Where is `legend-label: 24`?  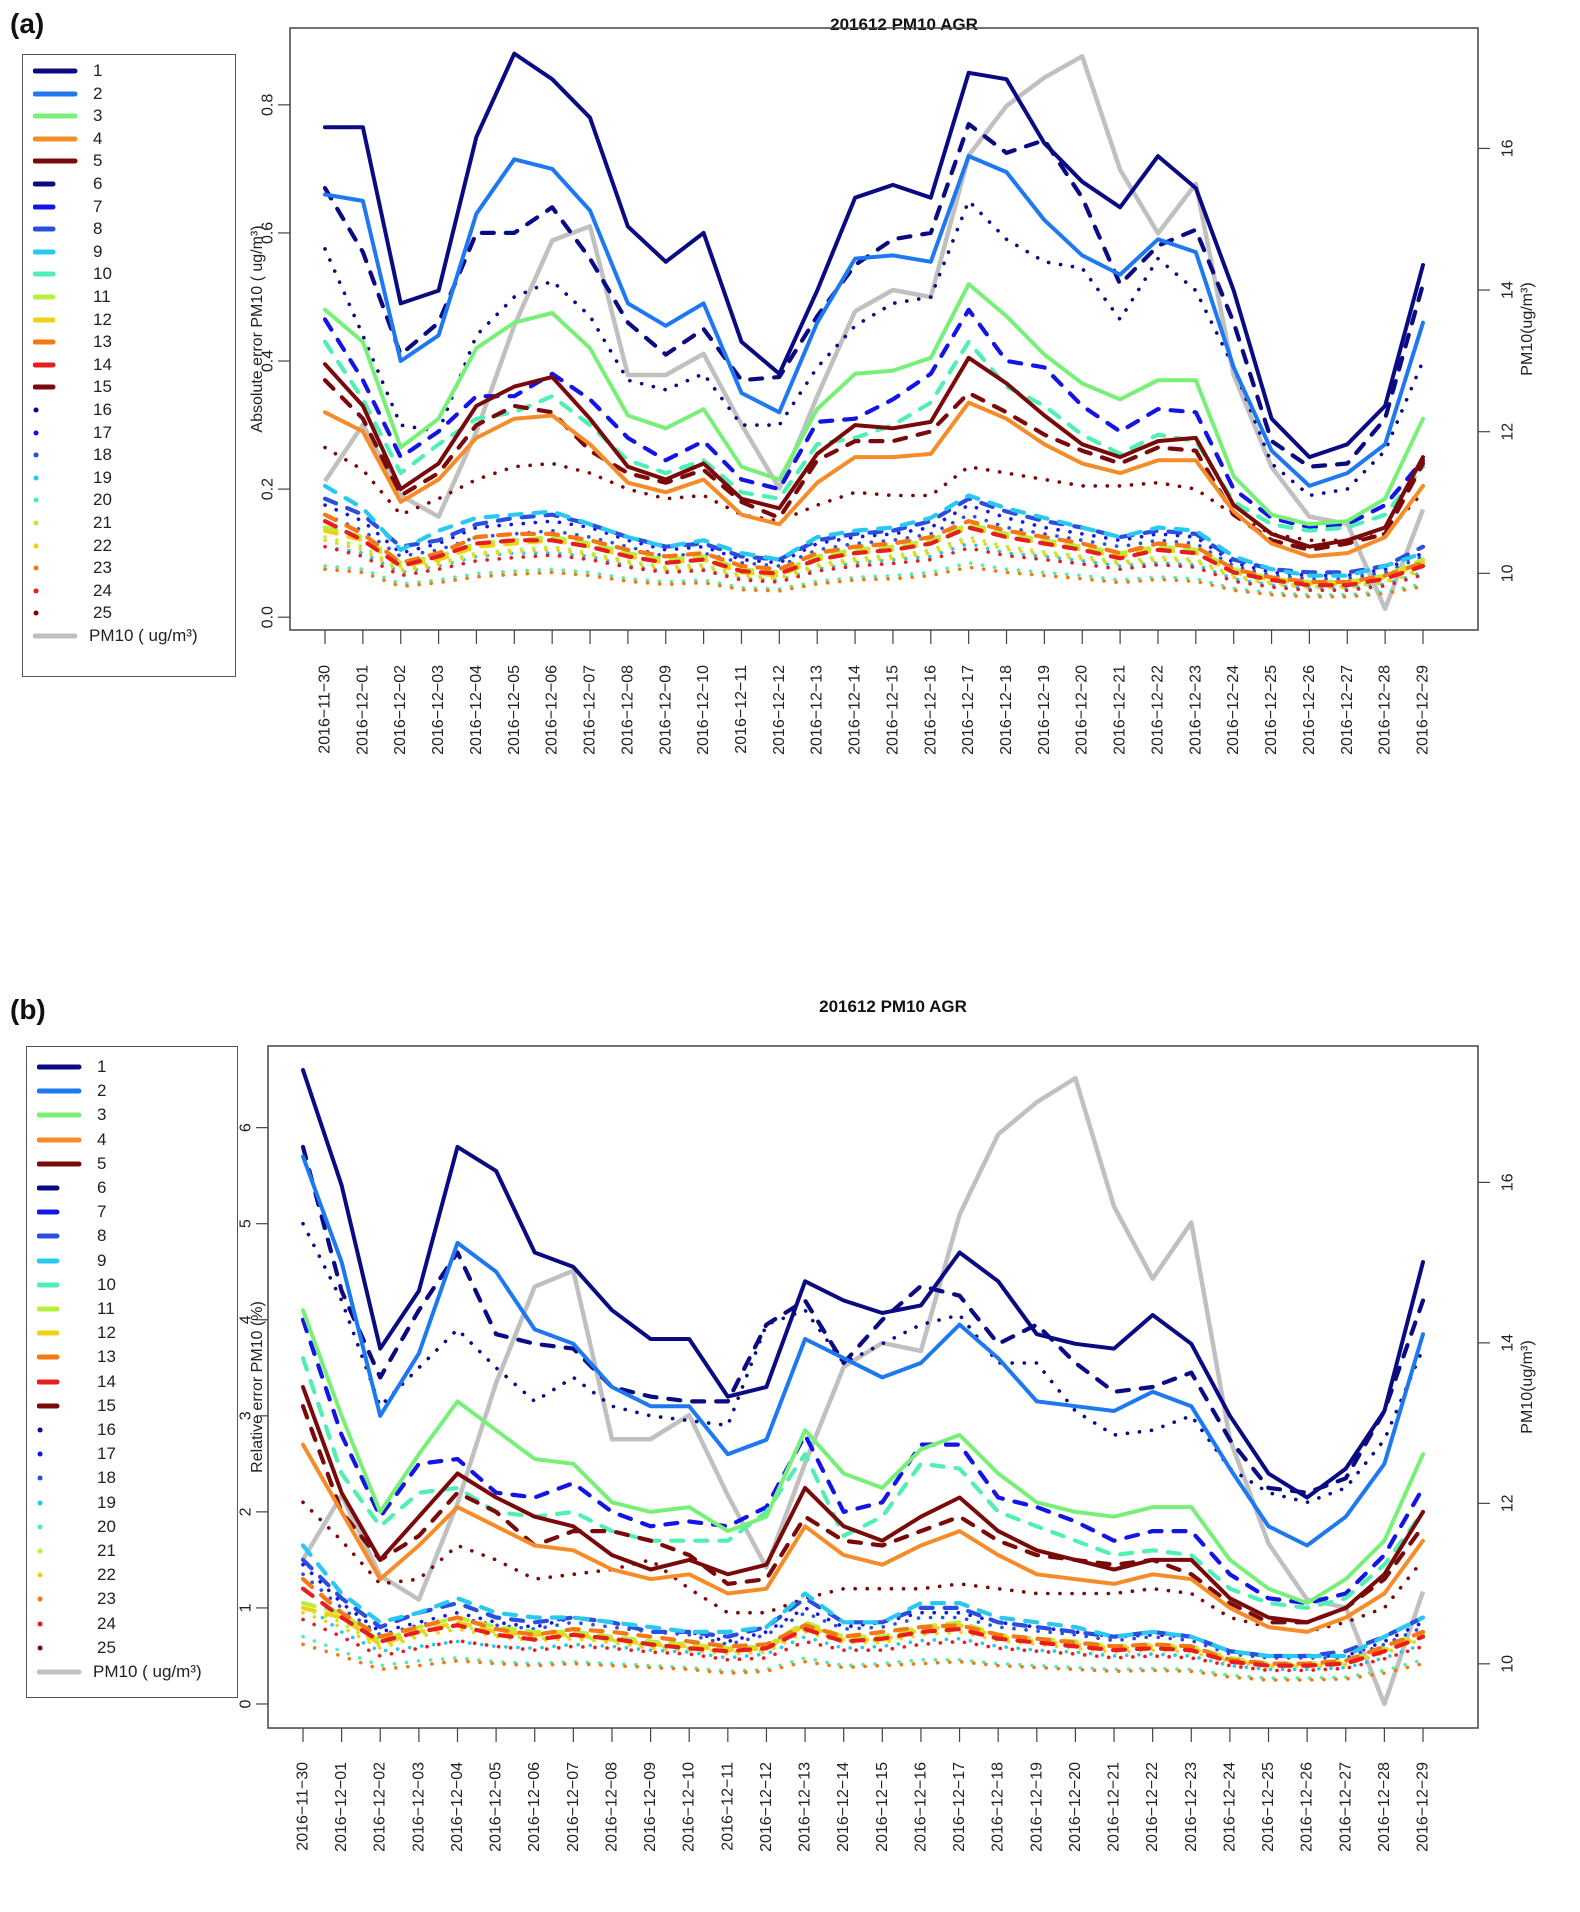 legend-label: 24 is located at coordinates (102, 590).